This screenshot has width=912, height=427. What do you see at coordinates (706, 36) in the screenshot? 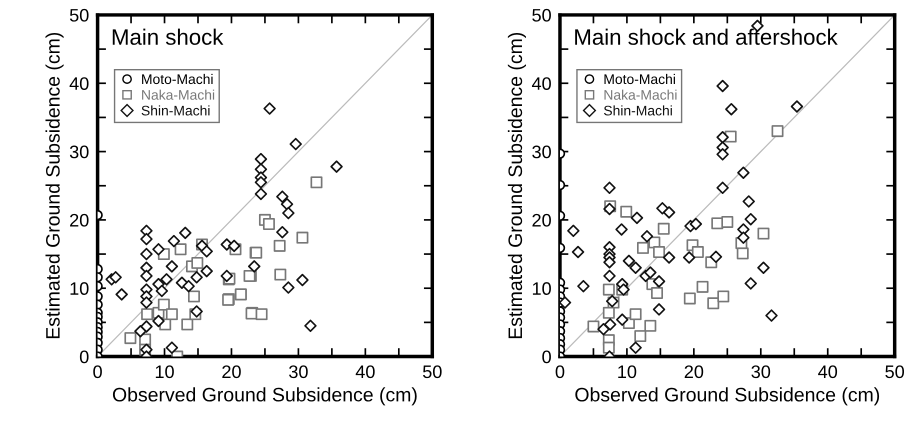
I see `chart-title: Main shock and aftershock` at bounding box center [706, 36].